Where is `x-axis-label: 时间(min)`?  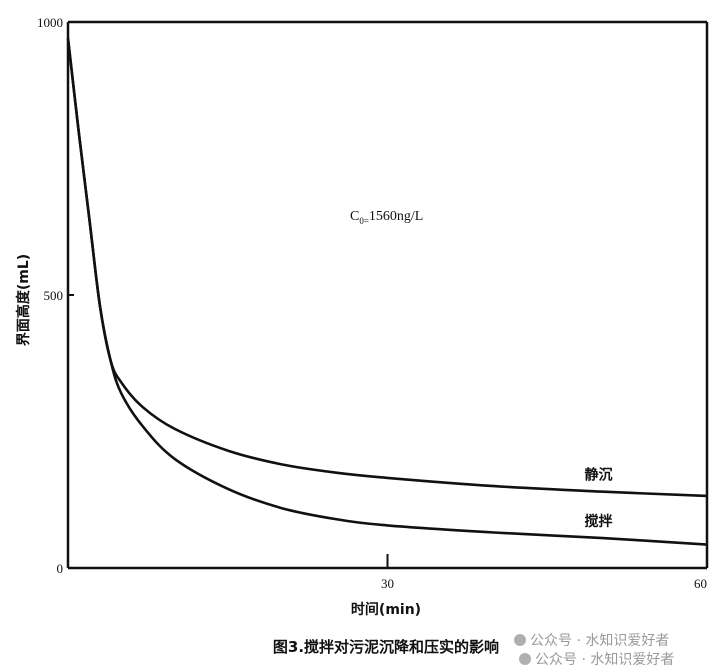
x-axis-label: 时间(min) is located at coordinates (386, 609).